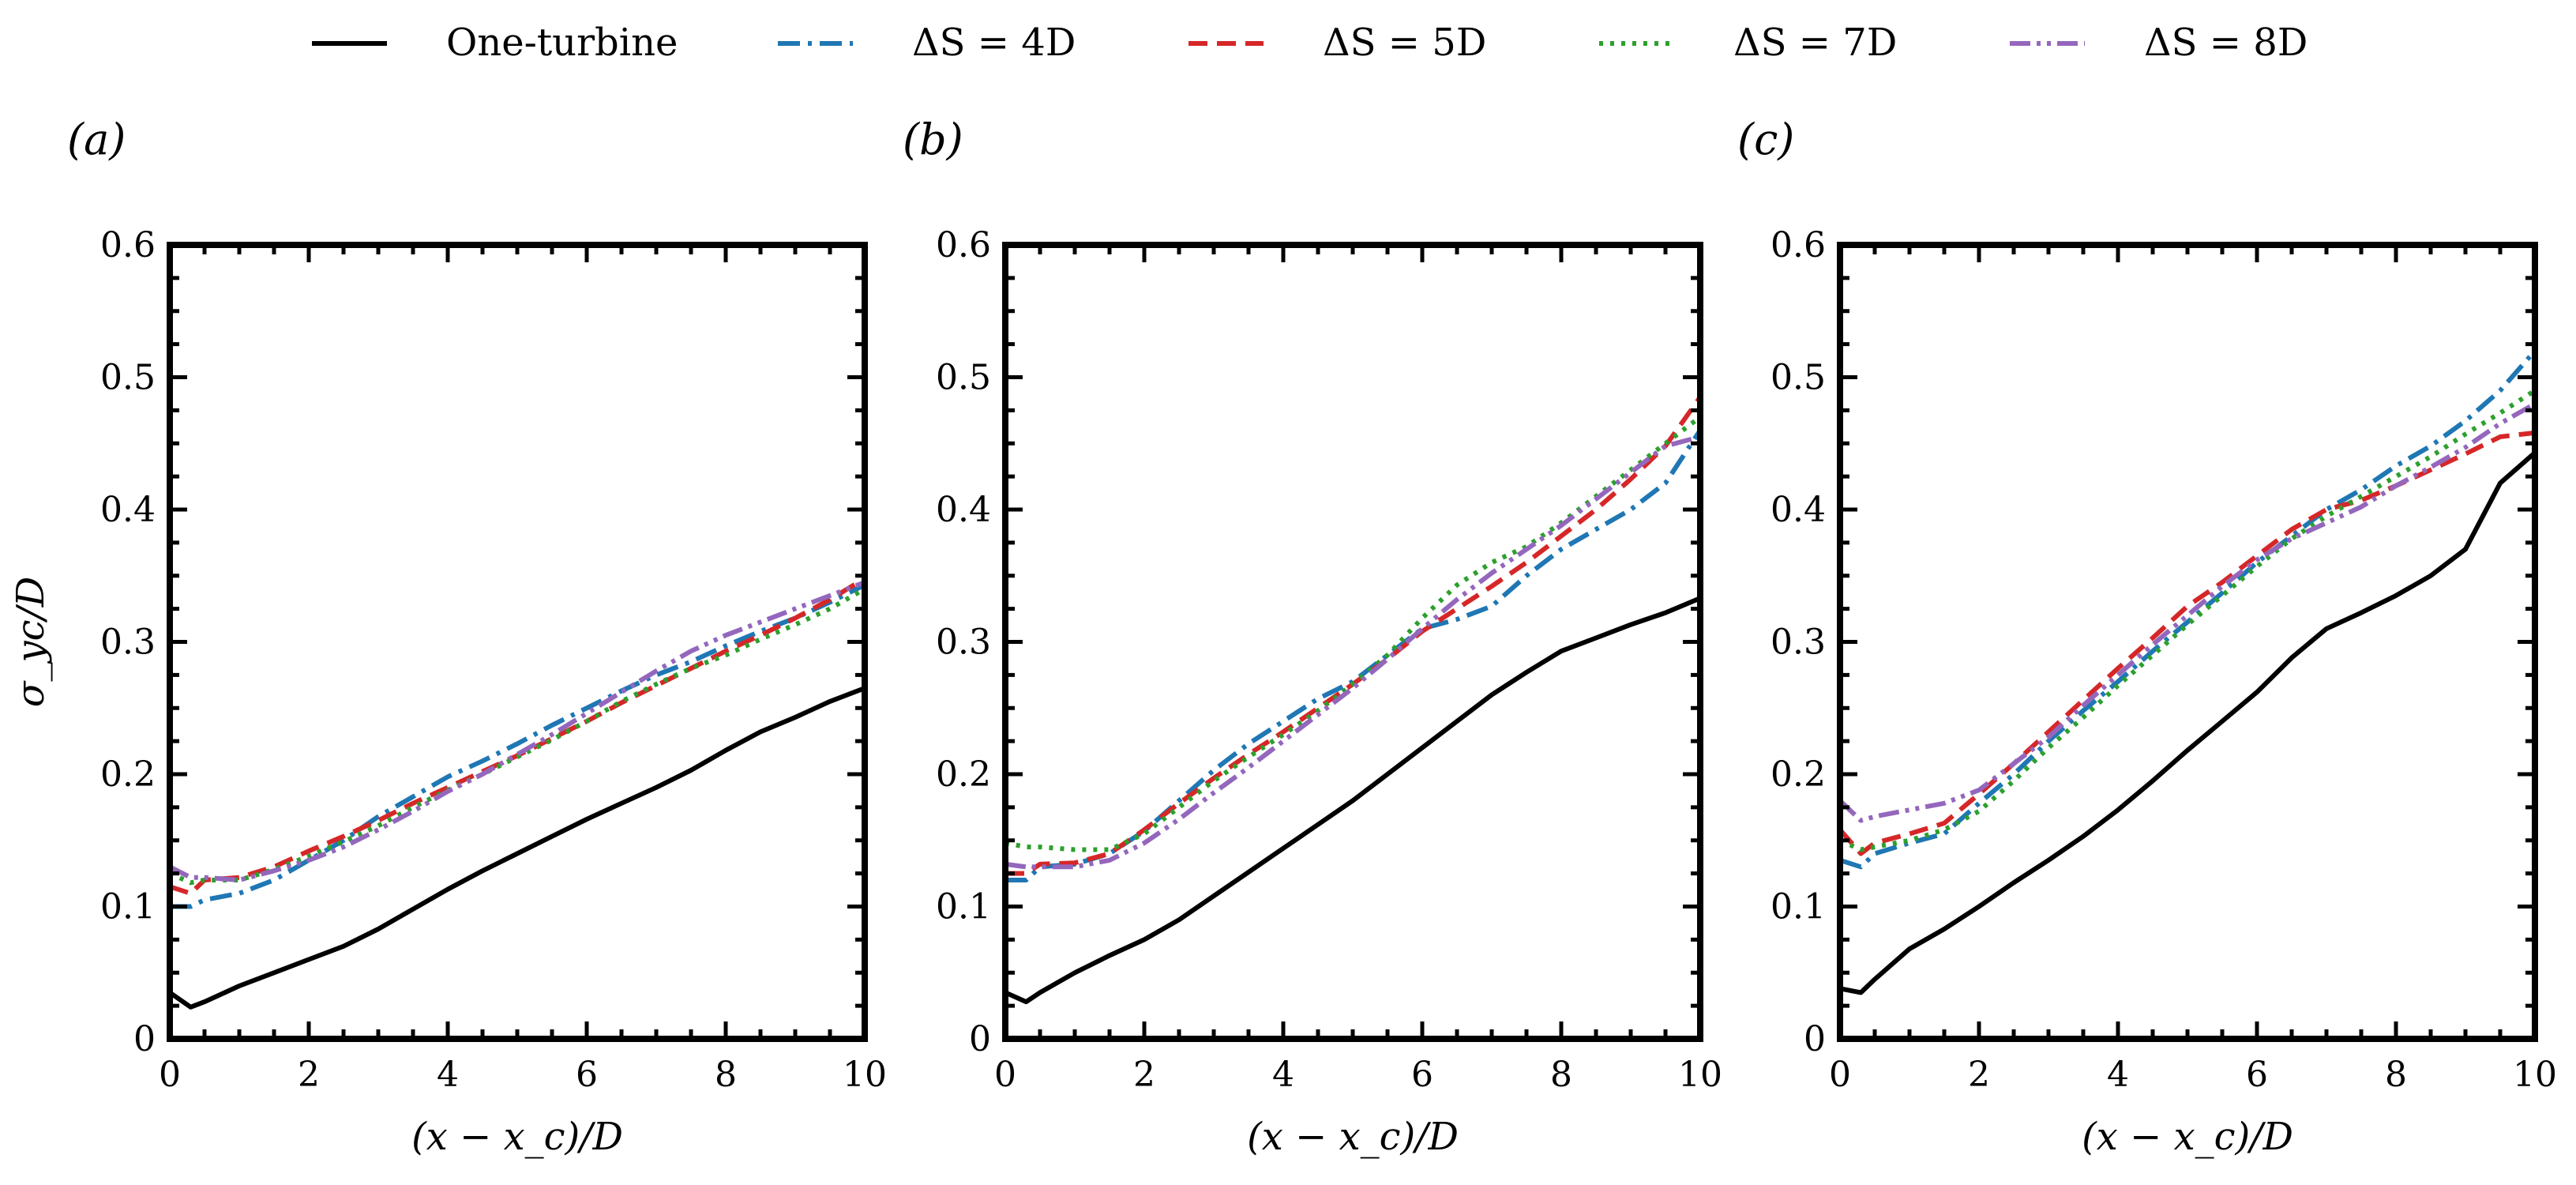 This screenshot has width=2576, height=1185. I want to click on legend-label-ds5: ΔS = 5D, so click(1404, 43).